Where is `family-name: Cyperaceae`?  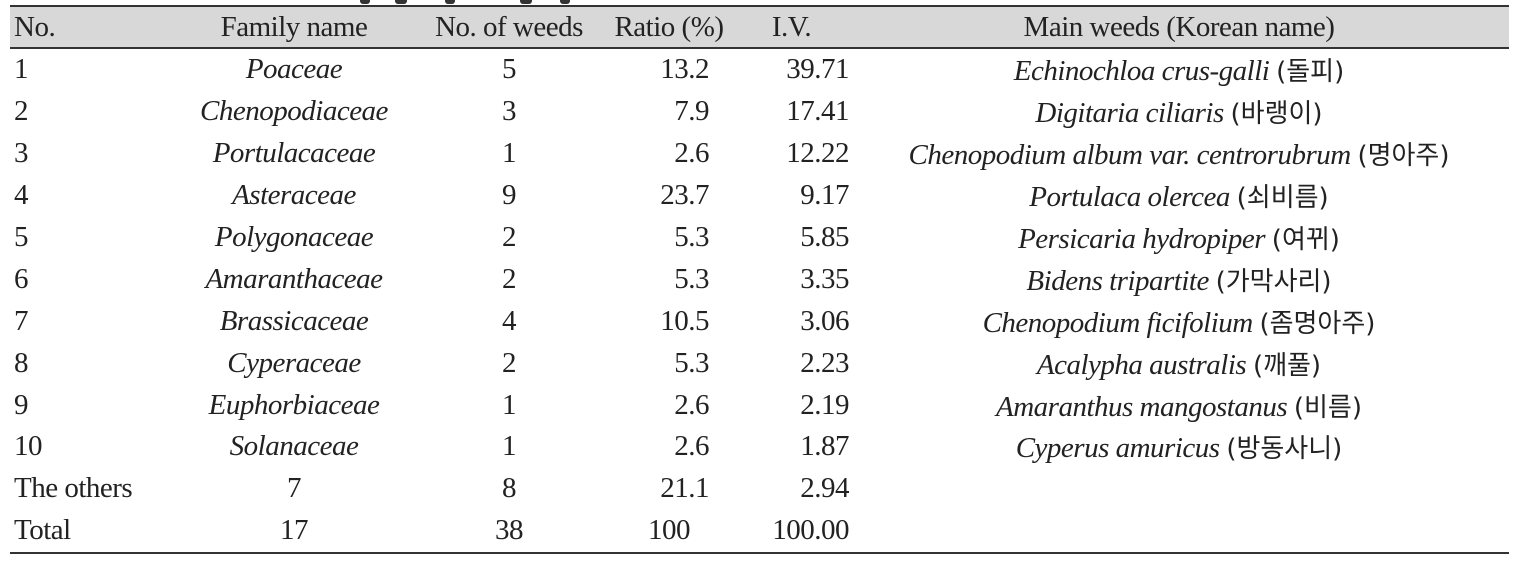 family-name: Cyperaceae is located at coordinates (294, 362).